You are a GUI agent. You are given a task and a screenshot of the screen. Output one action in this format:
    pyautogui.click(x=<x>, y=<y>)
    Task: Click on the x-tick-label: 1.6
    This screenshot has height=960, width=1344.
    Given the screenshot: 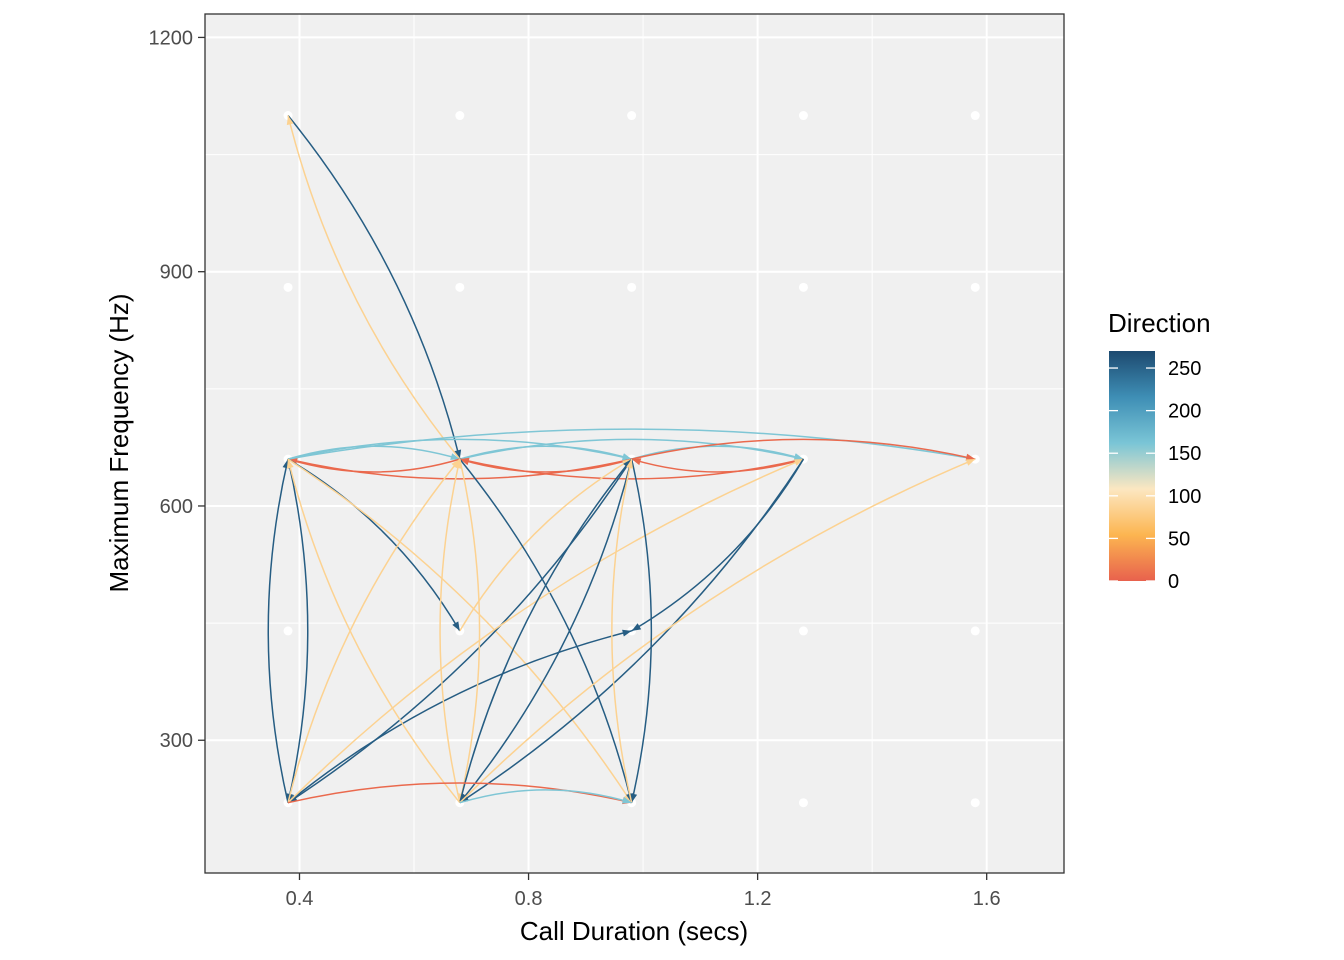 What is the action you would take?
    pyautogui.click(x=987, y=899)
    